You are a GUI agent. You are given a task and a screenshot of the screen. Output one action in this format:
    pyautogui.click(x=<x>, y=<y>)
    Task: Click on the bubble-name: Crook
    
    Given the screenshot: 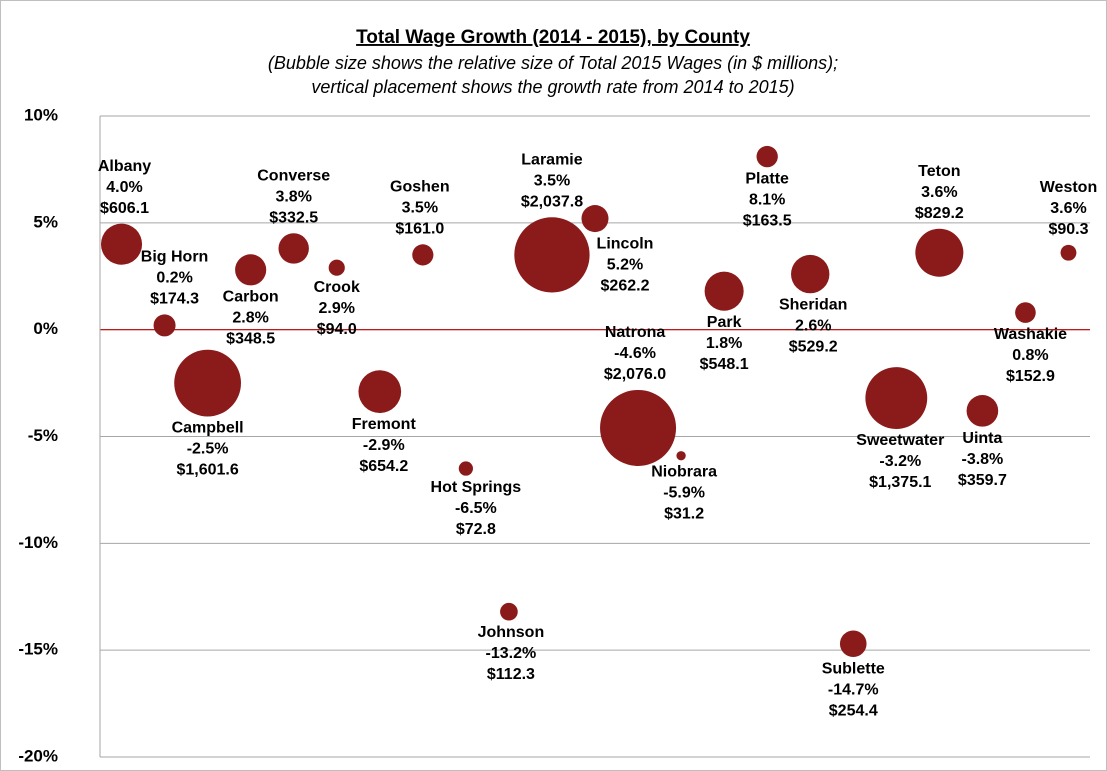 What is the action you would take?
    pyautogui.click(x=337, y=287)
    